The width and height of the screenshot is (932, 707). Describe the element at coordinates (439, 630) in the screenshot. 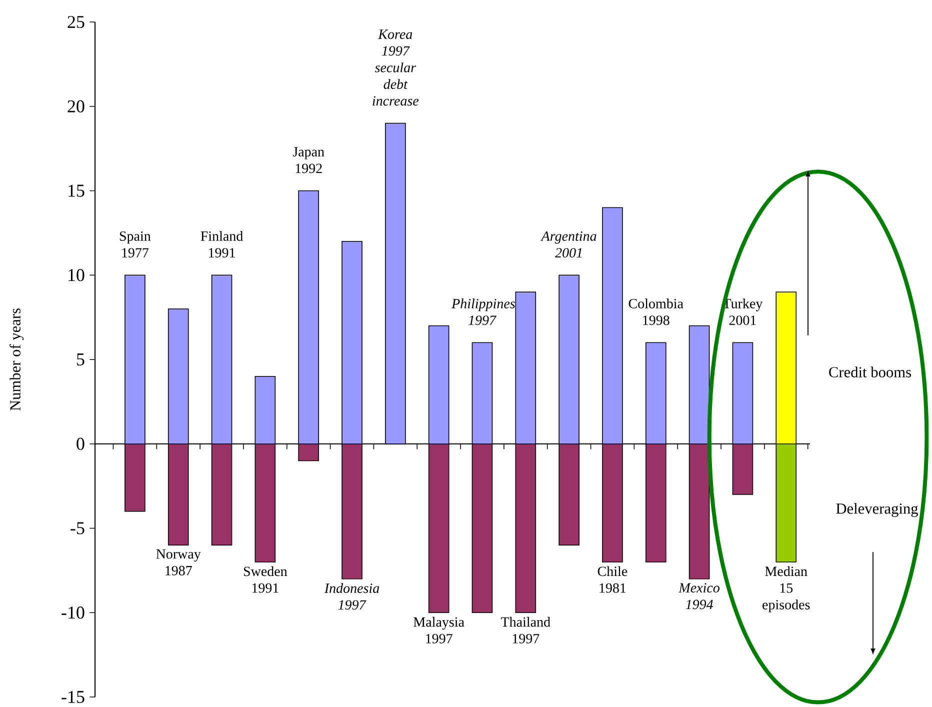

I see `x-tick-label: Malaysia 1997` at that location.